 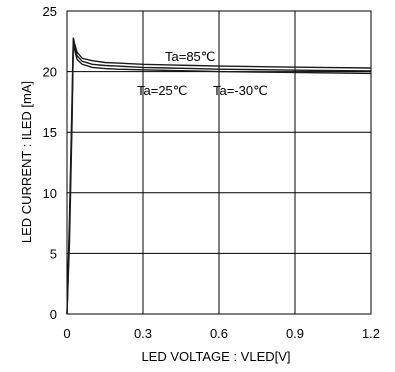 I want to click on y-tick-label: 20, so click(x=50, y=72).